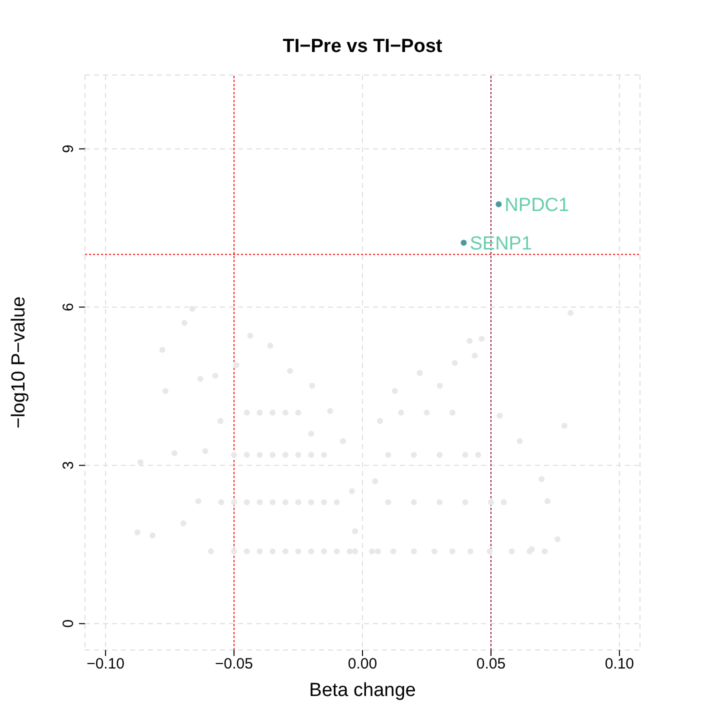 The height and width of the screenshot is (704, 701). I want to click on x-tick-label: 0.05, so click(491, 664).